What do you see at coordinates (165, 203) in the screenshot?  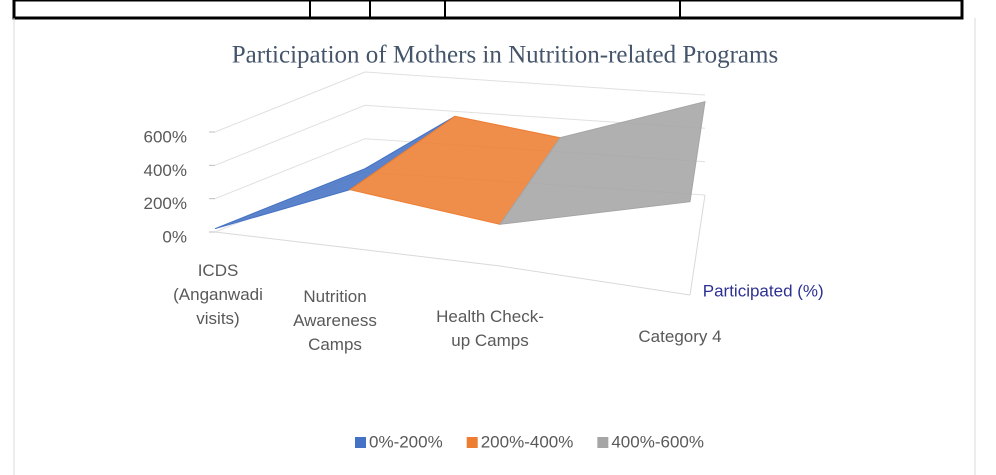 I see `z-tick-label: 200%` at bounding box center [165, 203].